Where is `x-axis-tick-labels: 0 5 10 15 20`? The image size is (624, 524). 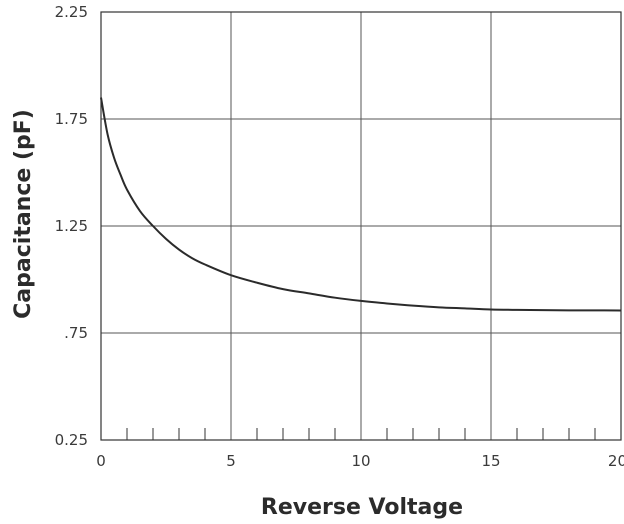
x-axis-tick-labels: 0 5 10 15 20 is located at coordinates (360, 461).